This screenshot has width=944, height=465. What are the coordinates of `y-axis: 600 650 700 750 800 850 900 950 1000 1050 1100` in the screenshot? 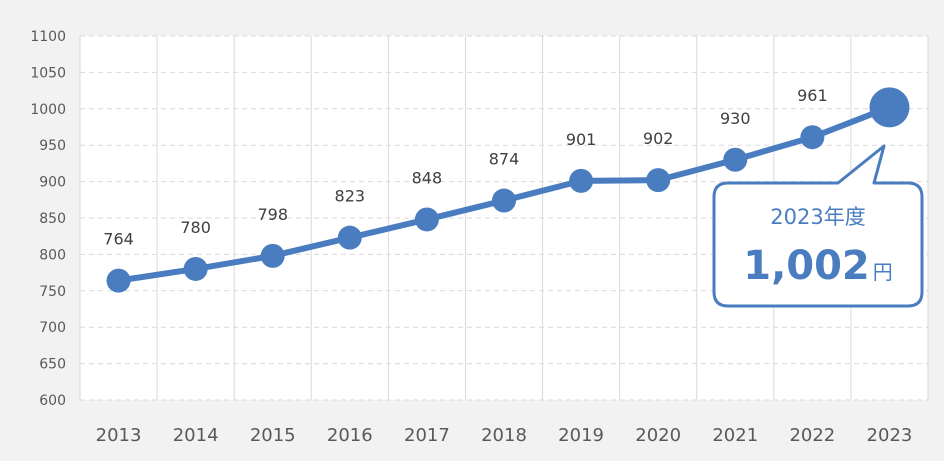 It's located at (48, 219).